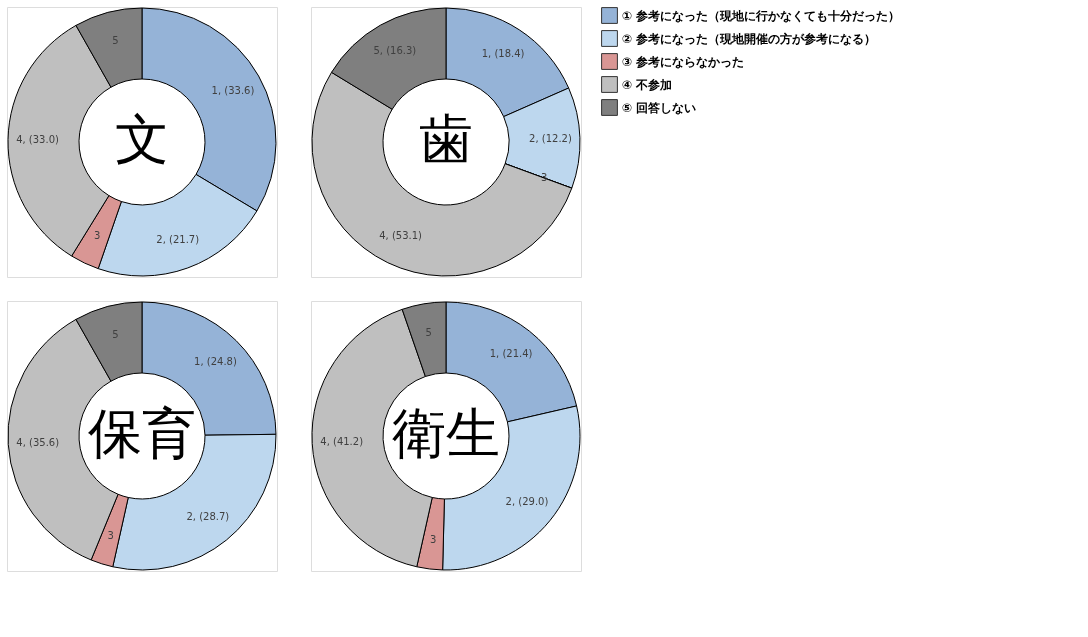 Image resolution: width=1088 pixels, height=637 pixels. What do you see at coordinates (208, 517) in the screenshot?
I see `data-label: 2, (28.7)` at bounding box center [208, 517].